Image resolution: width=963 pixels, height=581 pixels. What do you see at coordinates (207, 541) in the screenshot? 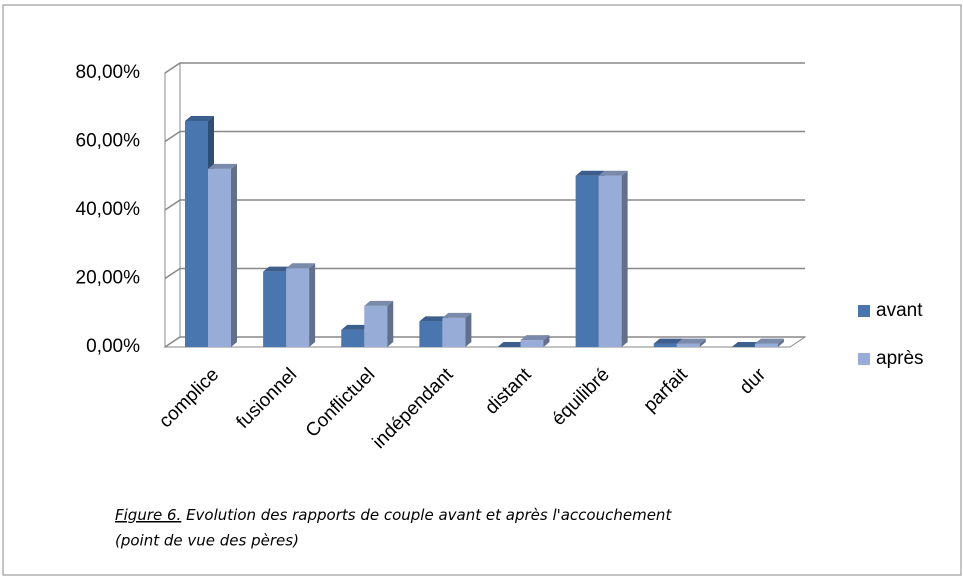
I see `caption-text-2: (point de vue des pères)` at bounding box center [207, 541].